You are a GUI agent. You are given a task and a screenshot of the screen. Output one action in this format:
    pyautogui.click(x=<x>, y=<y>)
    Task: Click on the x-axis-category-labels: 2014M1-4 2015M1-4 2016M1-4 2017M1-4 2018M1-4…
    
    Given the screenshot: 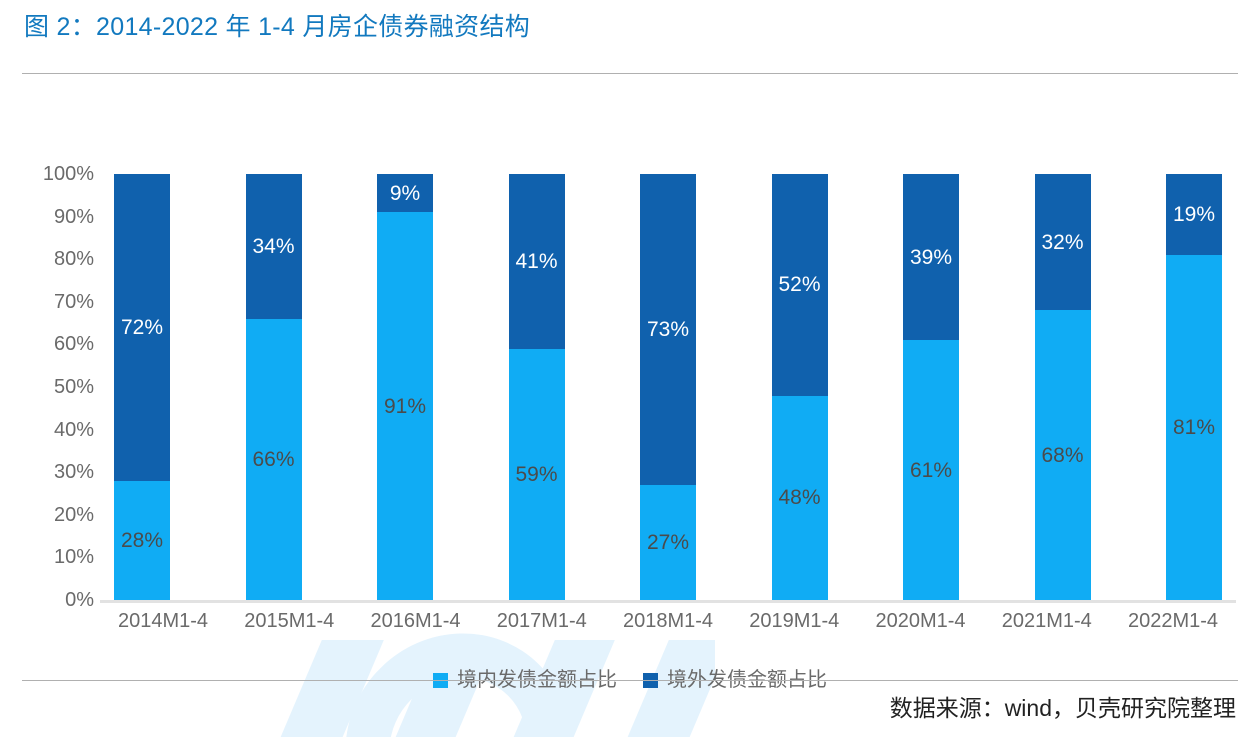 What is the action you would take?
    pyautogui.click(x=668, y=623)
    